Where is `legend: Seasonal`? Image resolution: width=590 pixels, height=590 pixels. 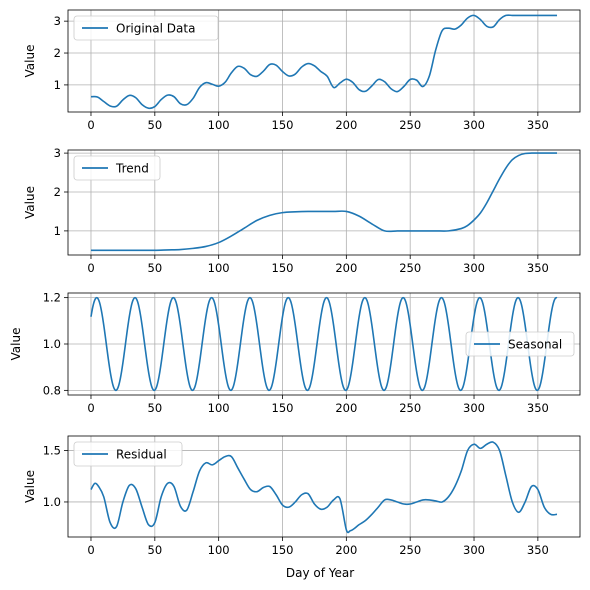 legend: Seasonal is located at coordinates (520, 344).